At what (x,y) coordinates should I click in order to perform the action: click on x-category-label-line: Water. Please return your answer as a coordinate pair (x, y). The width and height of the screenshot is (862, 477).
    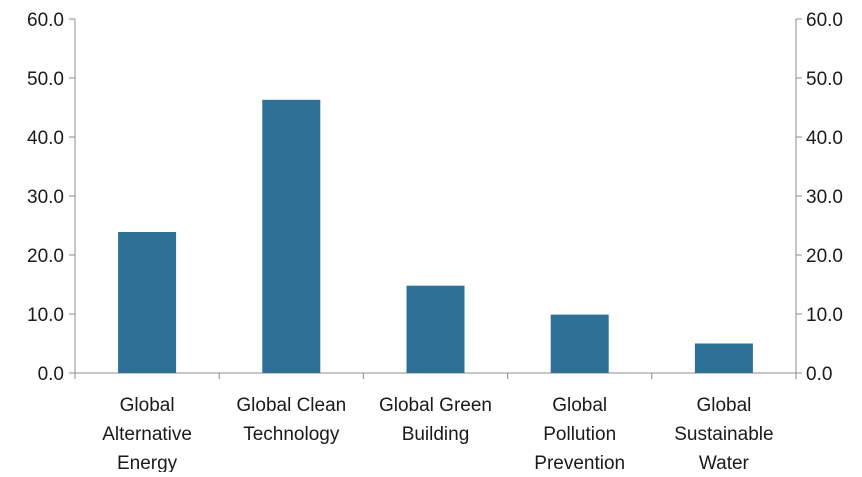
    Looking at the image, I should click on (724, 462).